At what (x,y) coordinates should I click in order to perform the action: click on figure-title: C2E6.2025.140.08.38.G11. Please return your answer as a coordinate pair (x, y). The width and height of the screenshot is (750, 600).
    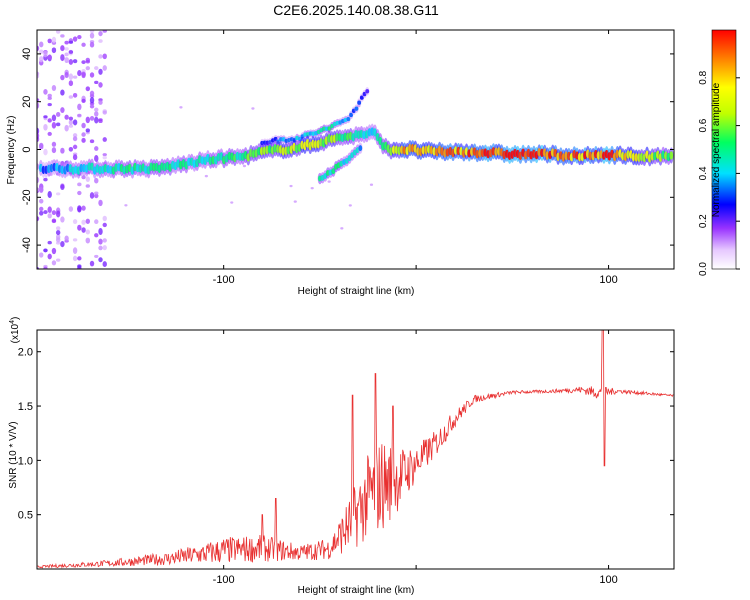
    Looking at the image, I should click on (356, 10).